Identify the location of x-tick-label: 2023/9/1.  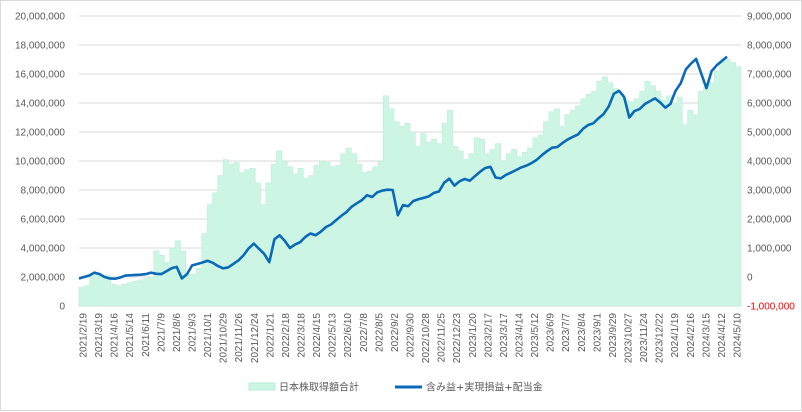
(597, 332).